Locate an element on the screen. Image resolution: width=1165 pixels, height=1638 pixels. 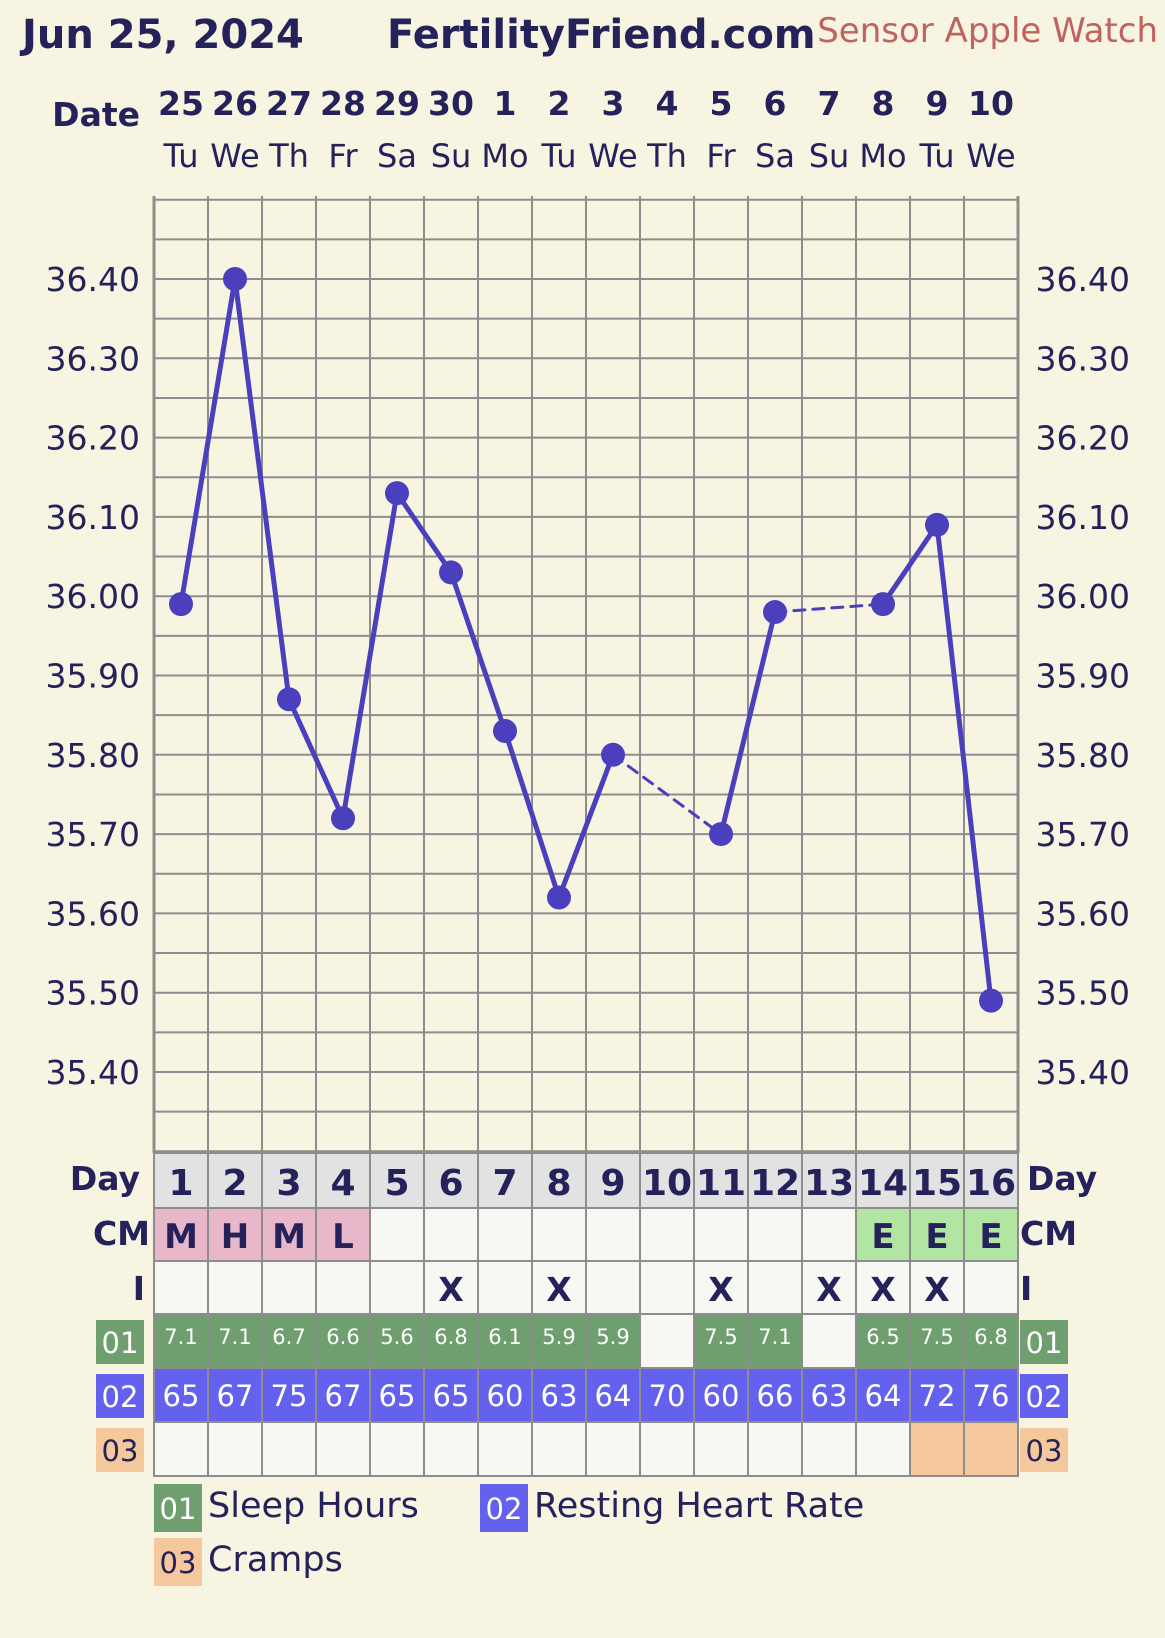
row-labels: Day Day CM CM I I is located at coordinates (583, 1233).